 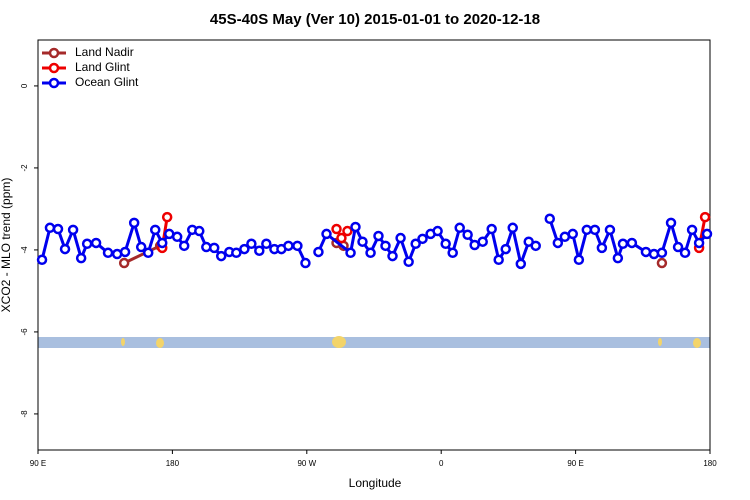 I want to click on y-tick-label: 0, so click(x=24, y=85).